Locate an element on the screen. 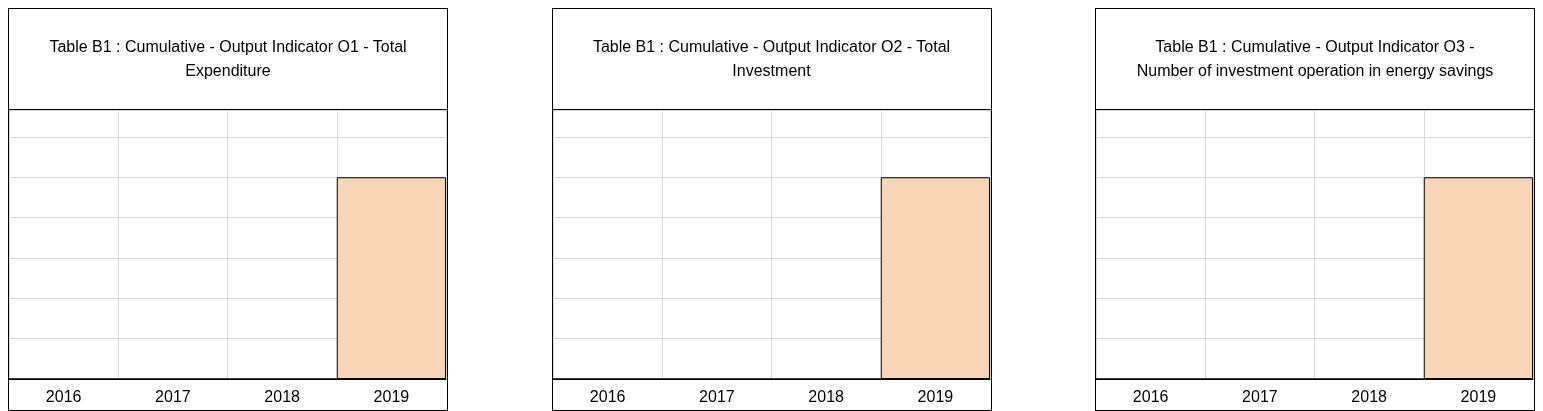 The height and width of the screenshot is (411, 1543). chart-title: Table B1 : Cumulative - Output Indicator O3 - Number of investment operation in energy savings is located at coordinates (1315, 59).